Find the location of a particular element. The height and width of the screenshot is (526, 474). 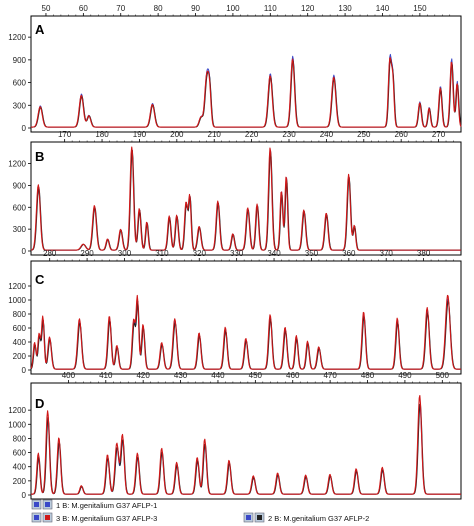

x-tick-label: 250 is located at coordinates (364, 134).